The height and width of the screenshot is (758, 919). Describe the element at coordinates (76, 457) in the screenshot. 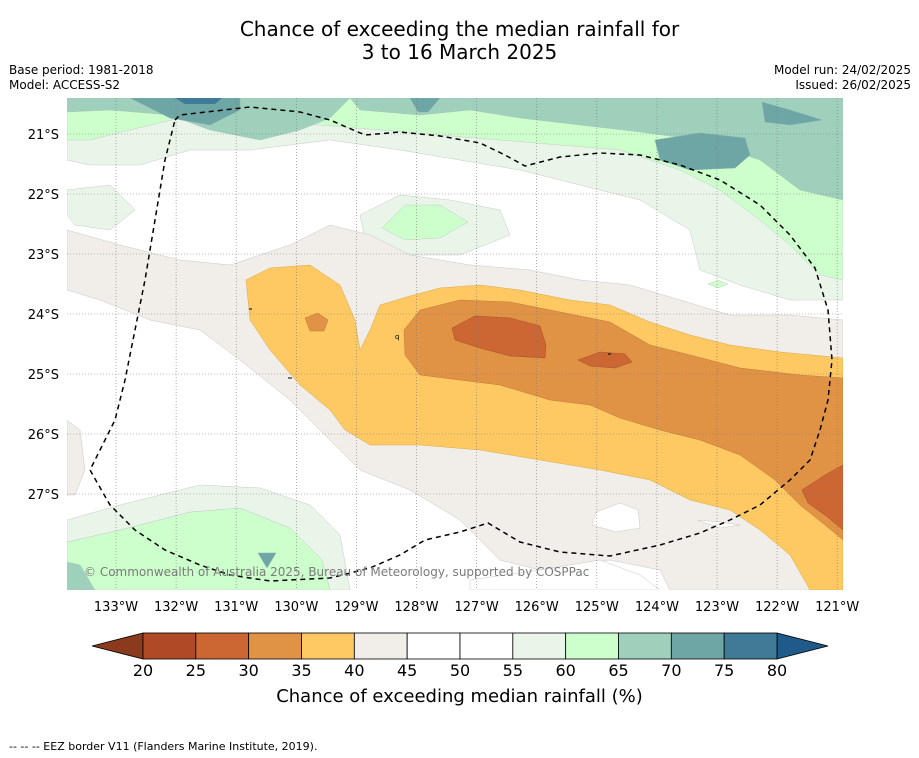

I see `zone-40-45-left` at that location.